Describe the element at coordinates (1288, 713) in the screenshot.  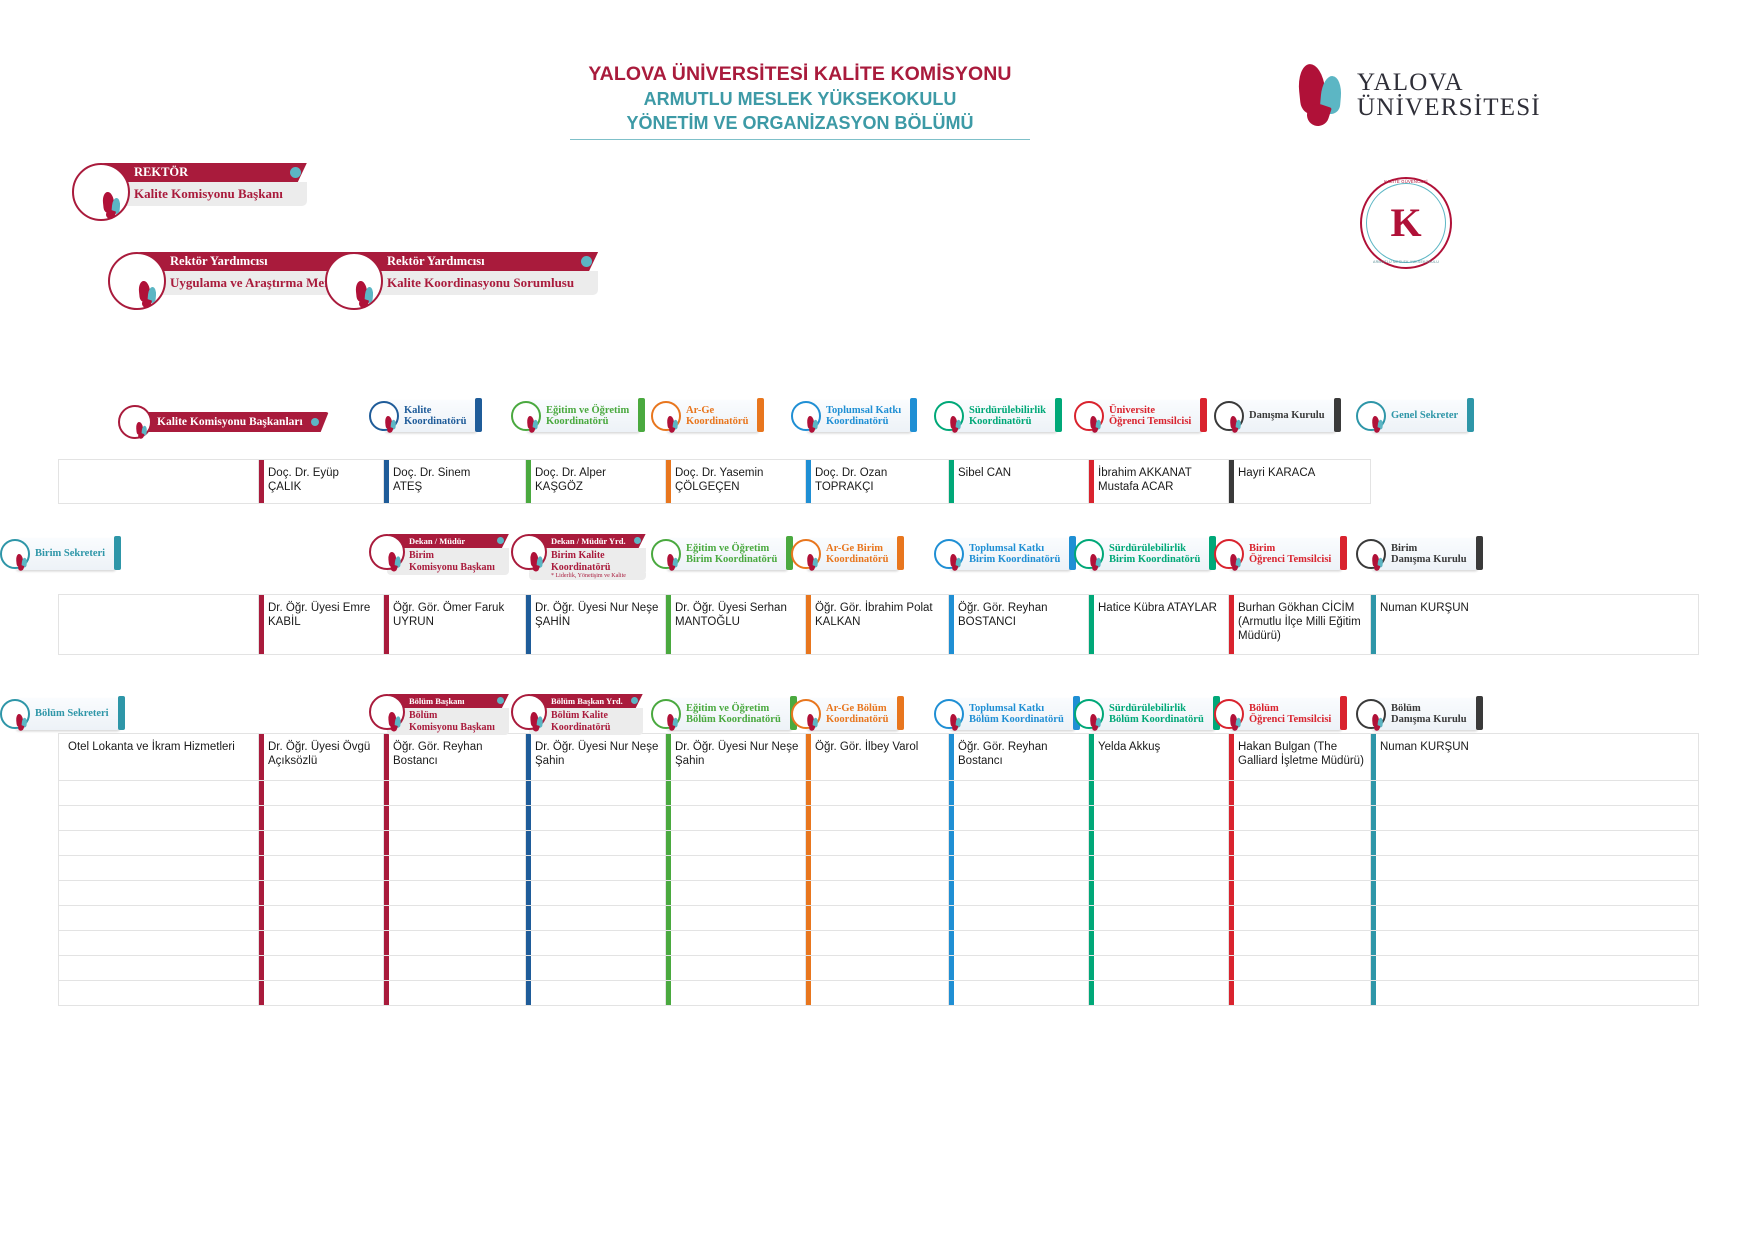
I see `header-plate: Bölüm Öğrenci Temsilcisi` at that location.